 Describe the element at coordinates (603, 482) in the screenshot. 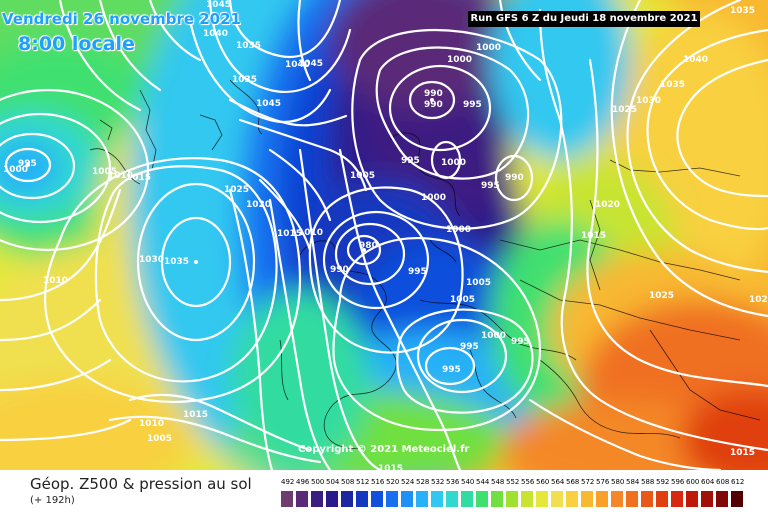

I see `scale-label: 576` at that location.